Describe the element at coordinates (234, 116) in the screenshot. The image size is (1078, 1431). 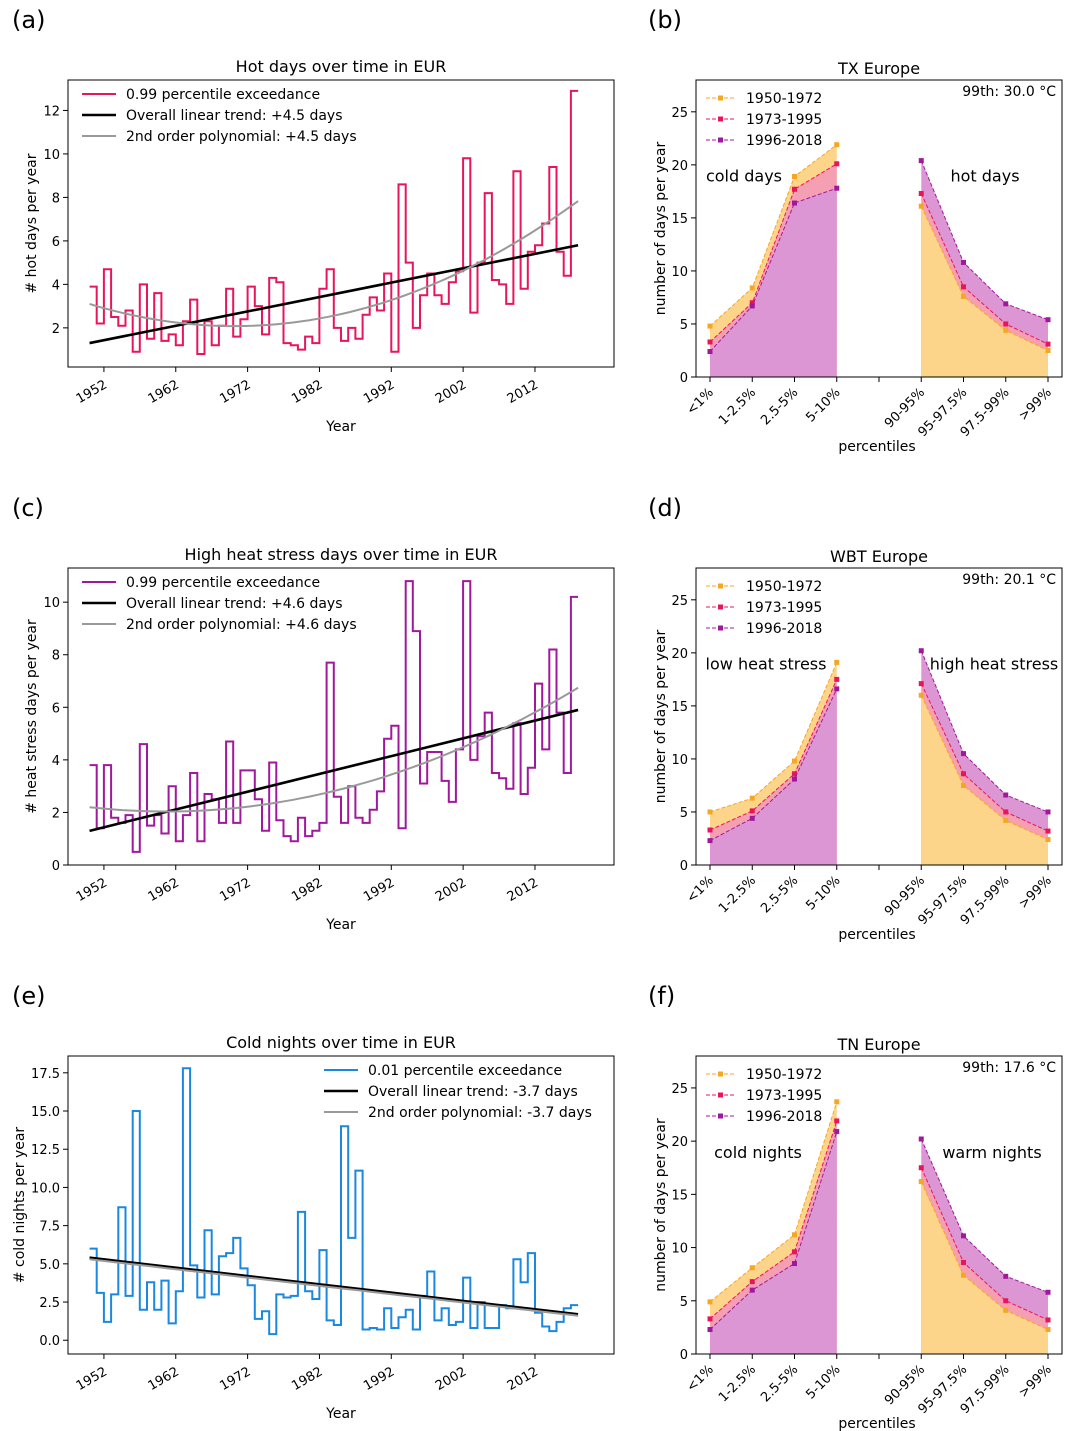
I see `legend-entry: Overall linear trend: +4.5 days` at that location.